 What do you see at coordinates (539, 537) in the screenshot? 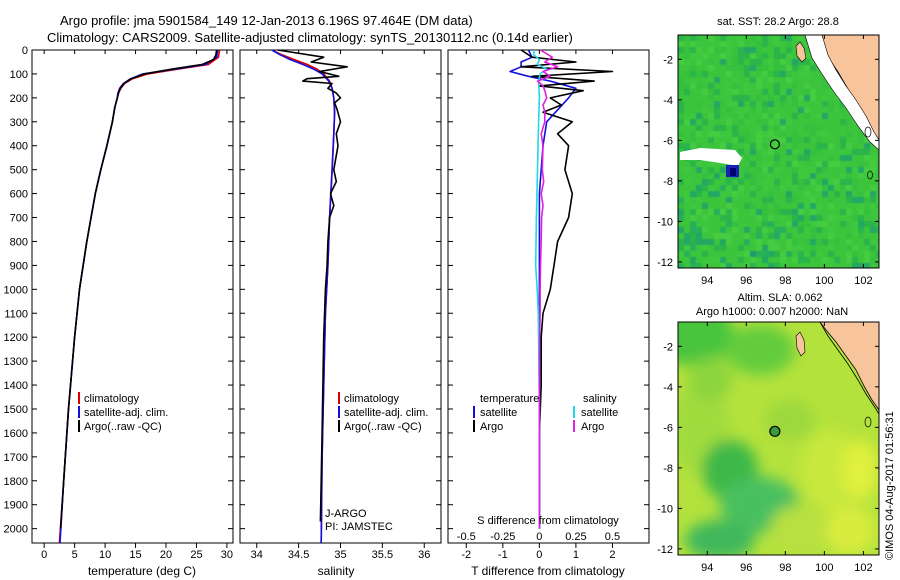
I see `x2-tick-label: 0` at bounding box center [539, 537].